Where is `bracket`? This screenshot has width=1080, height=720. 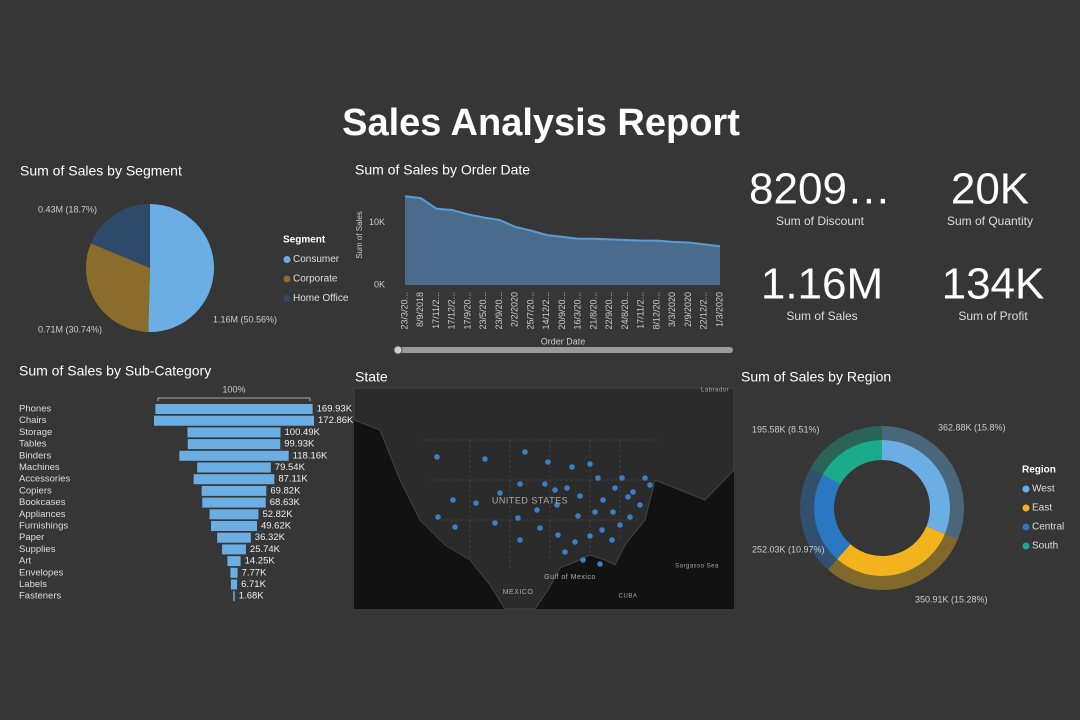 bracket is located at coordinates (234, 399).